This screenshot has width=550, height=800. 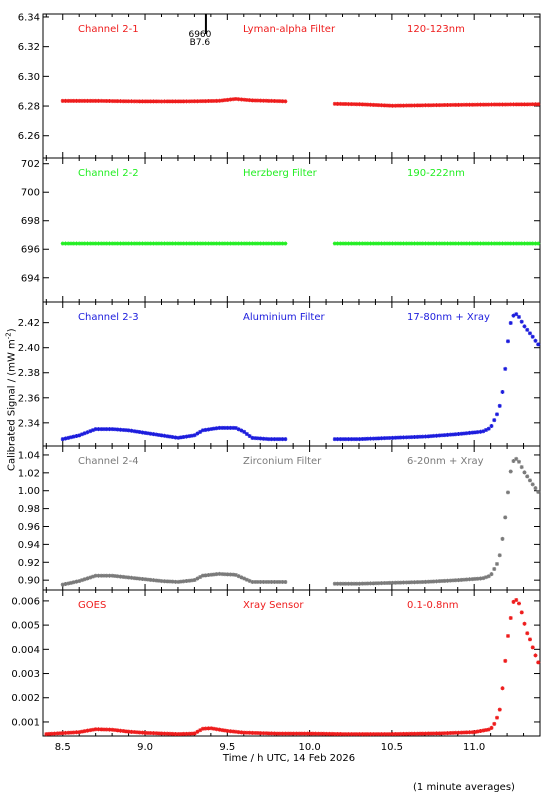 I want to click on y-tick-label: 1.04, so click(x=29, y=455).